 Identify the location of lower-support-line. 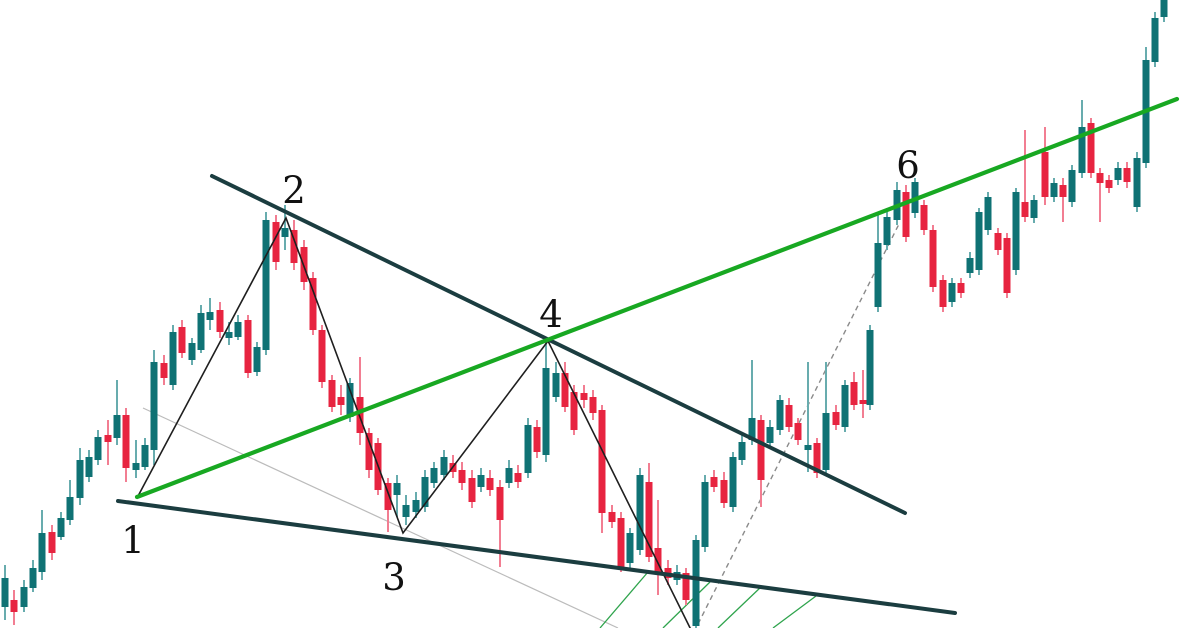
(536, 557).